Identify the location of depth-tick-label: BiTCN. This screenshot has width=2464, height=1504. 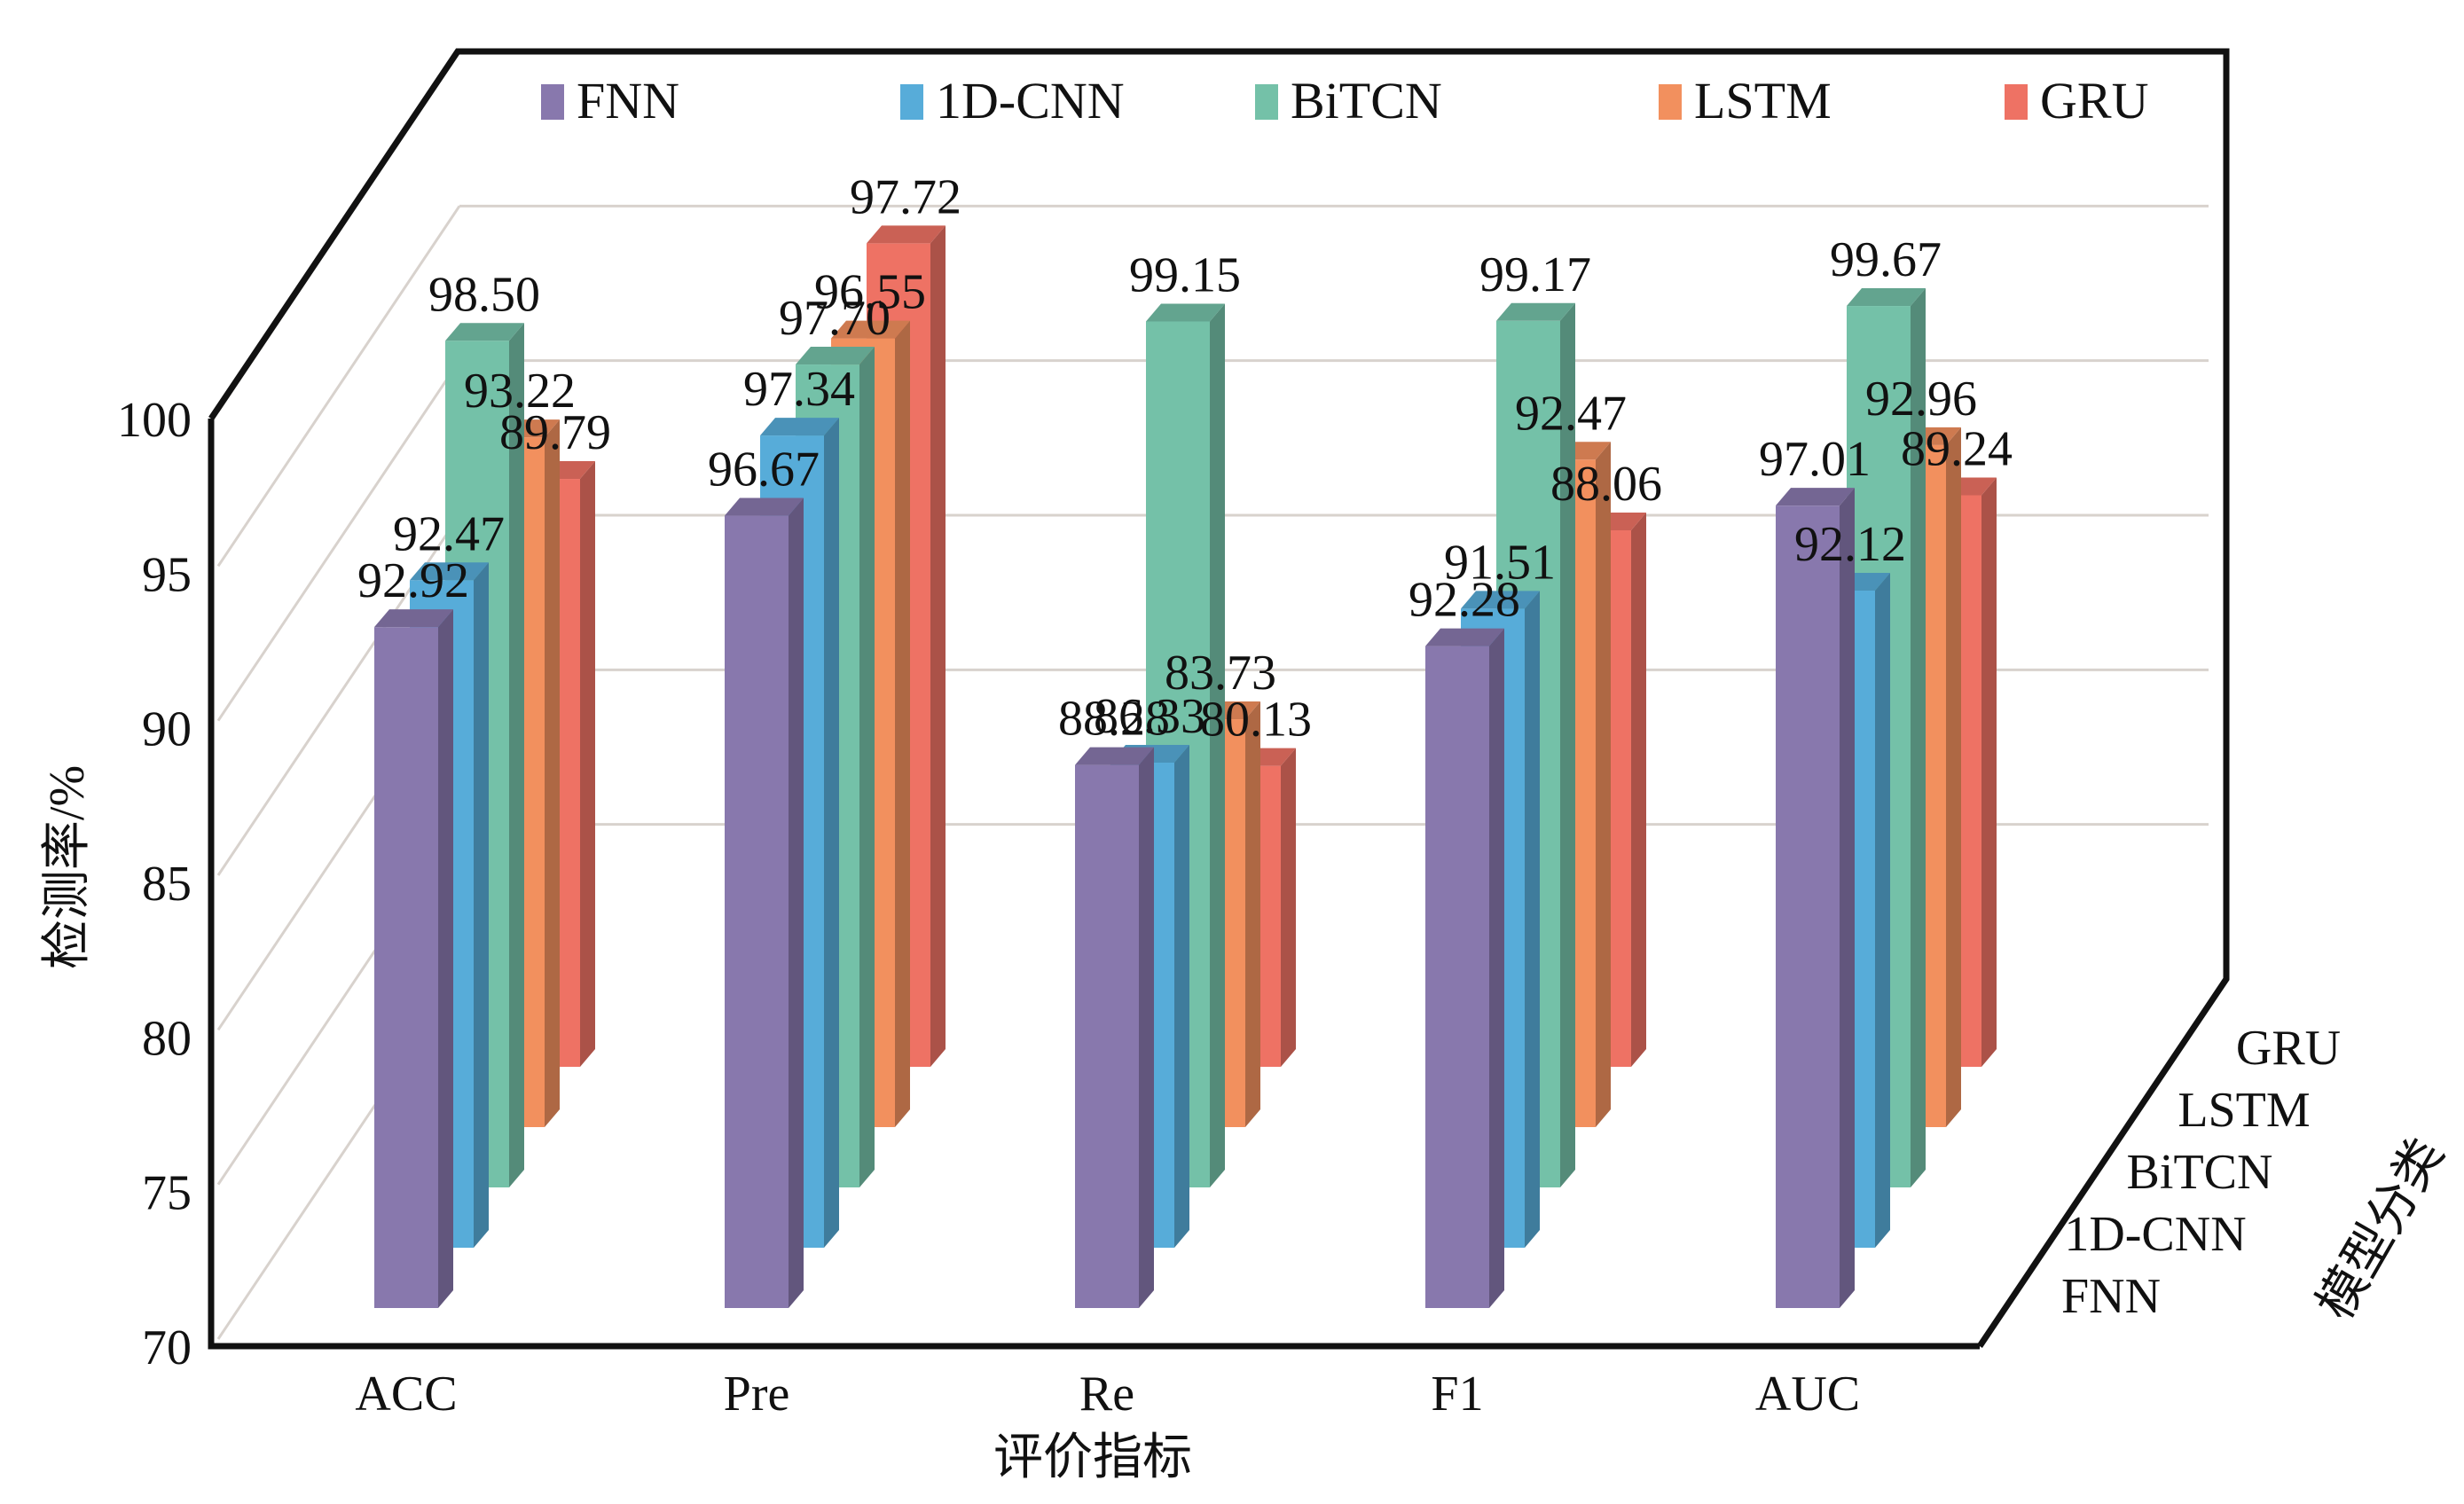
(2200, 1172).